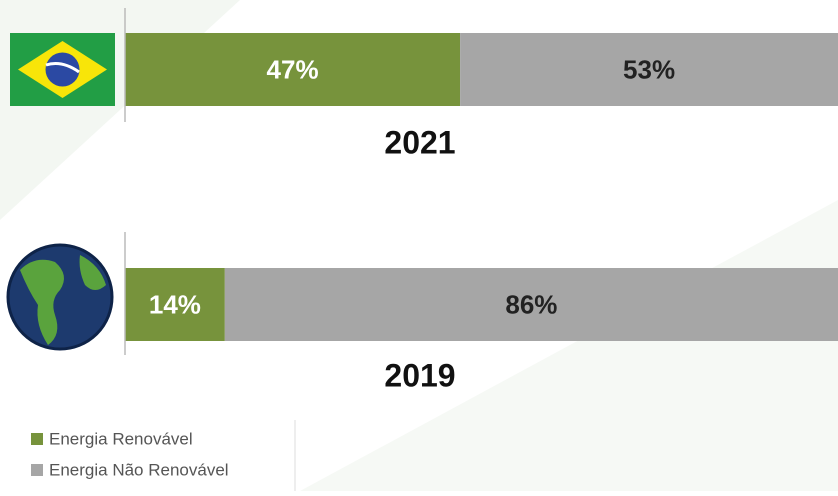  I want to click on data-label: 14%, so click(175, 304).